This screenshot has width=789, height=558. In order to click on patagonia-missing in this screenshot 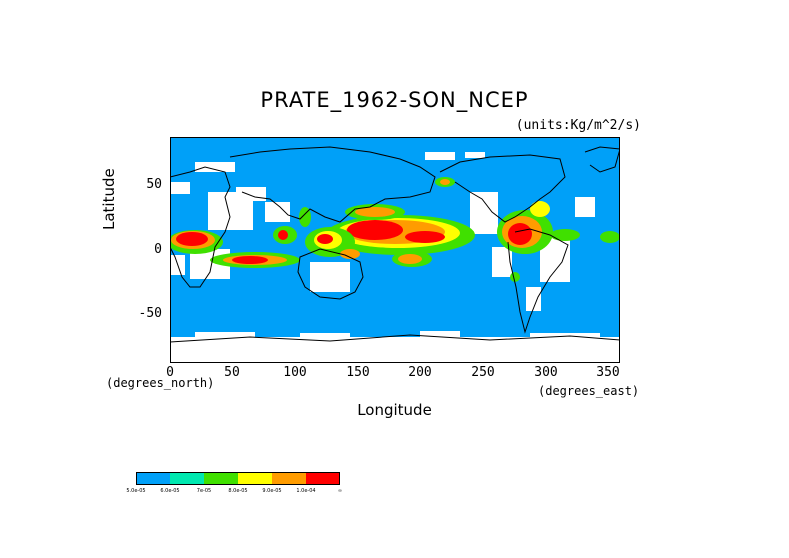, I will do `click(533, 299)`.